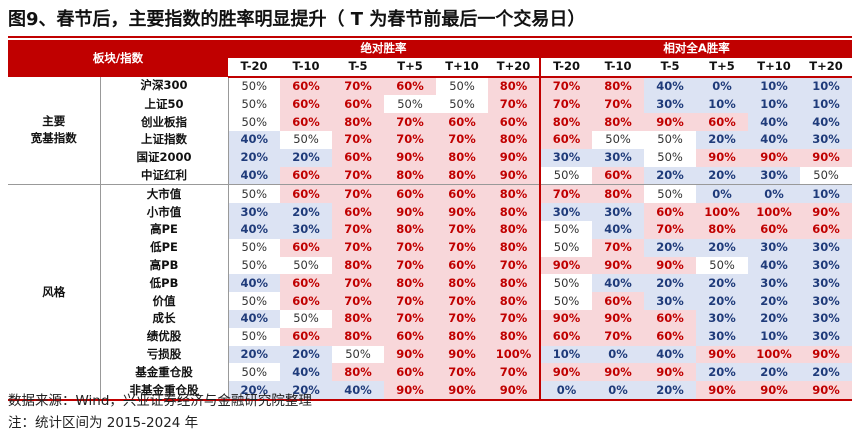 The height and width of the screenshot is (440, 860). Describe the element at coordinates (514, 354) in the screenshot. I see `absolute-win-rate-cell: 100%` at that location.